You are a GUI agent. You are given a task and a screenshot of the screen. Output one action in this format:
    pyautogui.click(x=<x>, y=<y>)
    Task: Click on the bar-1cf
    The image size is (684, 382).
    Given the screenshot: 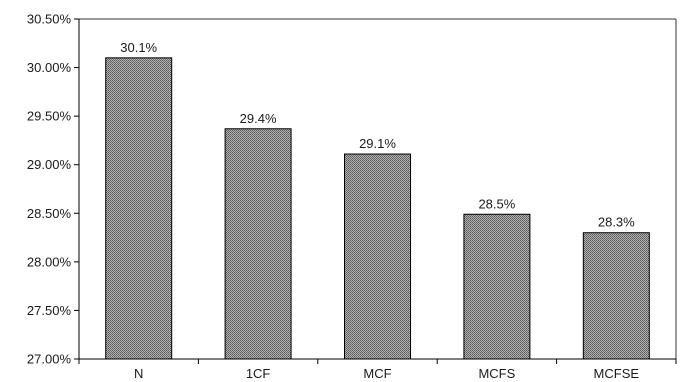 What is the action you would take?
    pyautogui.click(x=258, y=244)
    